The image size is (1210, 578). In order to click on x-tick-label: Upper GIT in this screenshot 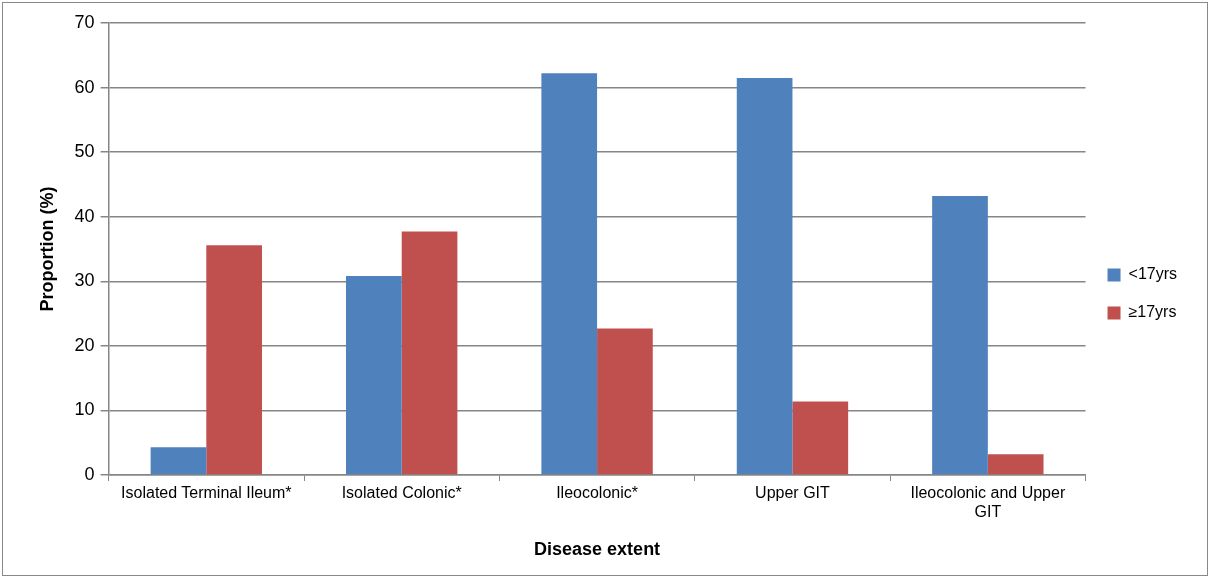, I will do `click(793, 493)`.